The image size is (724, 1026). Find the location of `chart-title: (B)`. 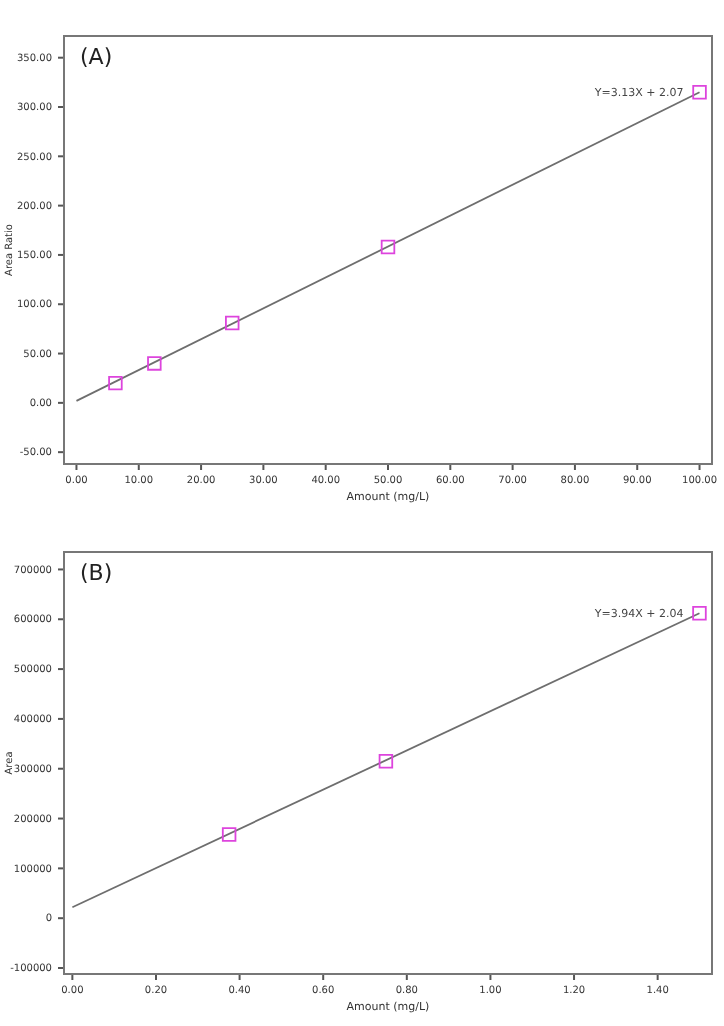

chart-title: (B) is located at coordinates (96, 573).